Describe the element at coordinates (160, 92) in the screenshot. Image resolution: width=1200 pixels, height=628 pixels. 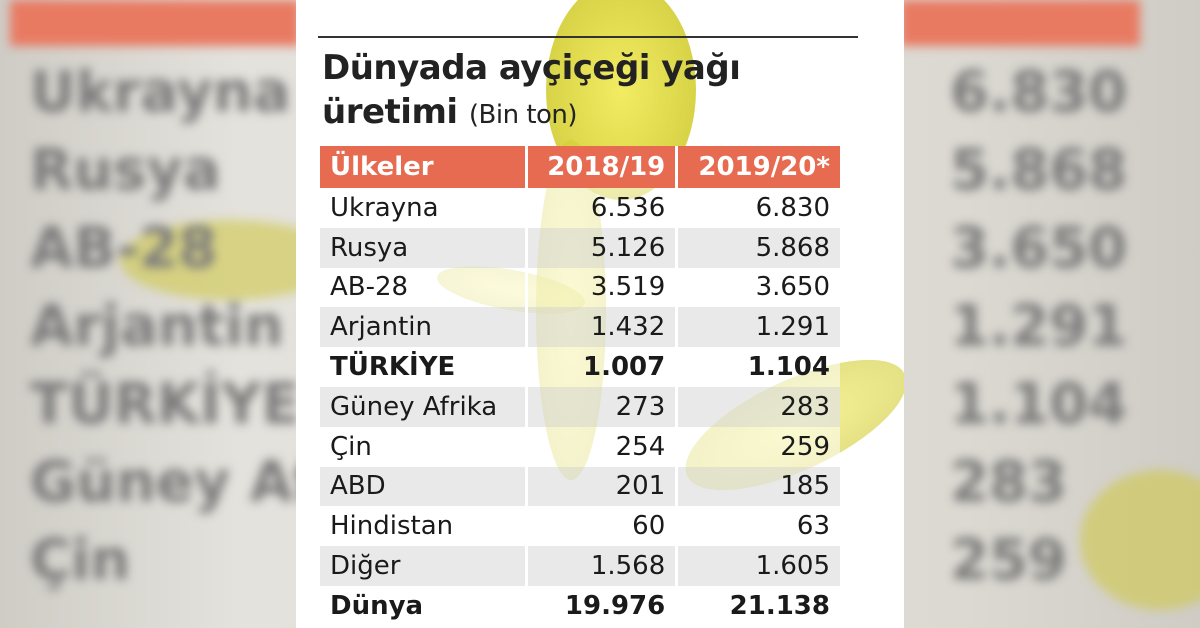
I see `blurred-row-label: Ukrayna` at that location.